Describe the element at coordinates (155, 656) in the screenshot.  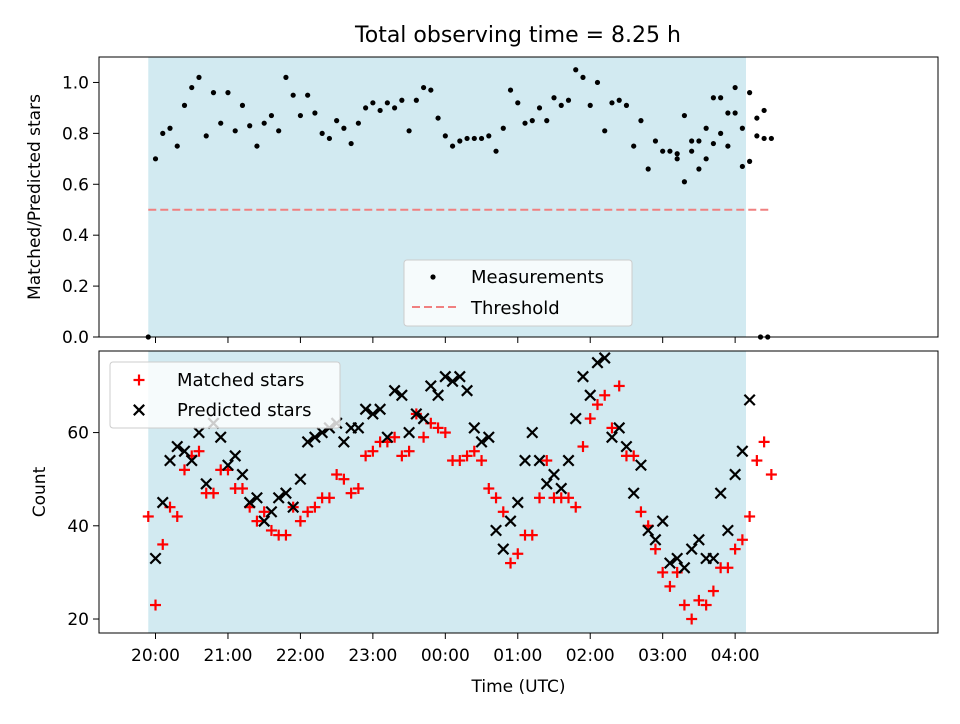
I see `x-tick-label: 20:00` at that location.